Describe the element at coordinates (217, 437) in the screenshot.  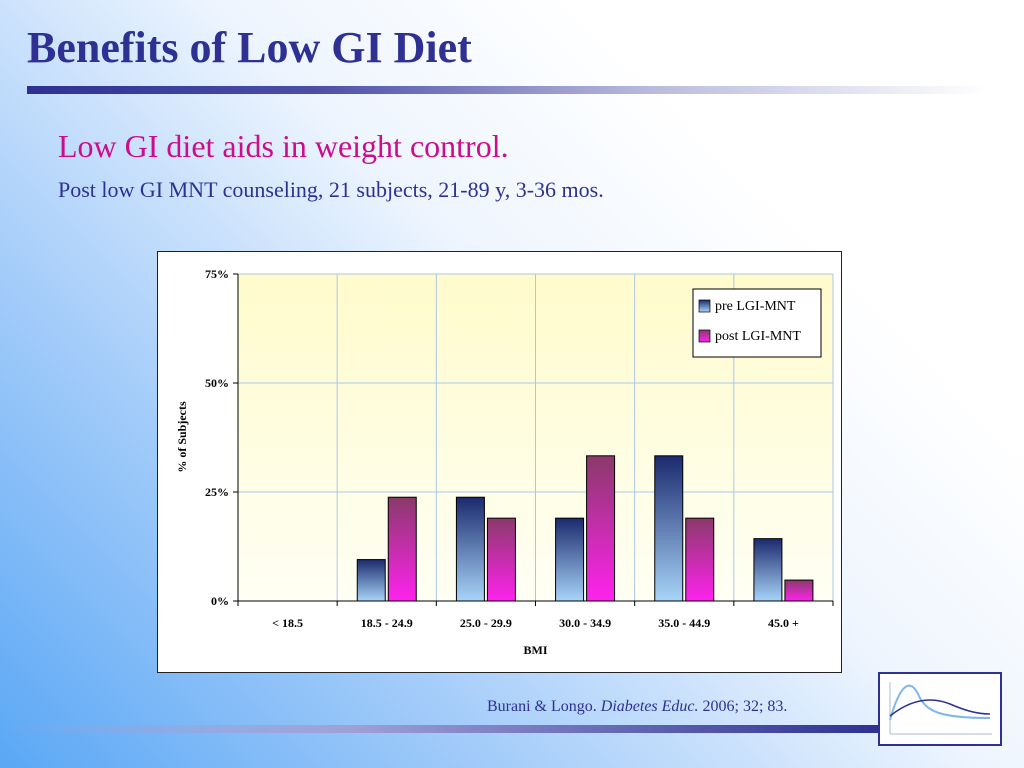
I see `y-tick-labels: 0% 25% 50% 75%` at that location.